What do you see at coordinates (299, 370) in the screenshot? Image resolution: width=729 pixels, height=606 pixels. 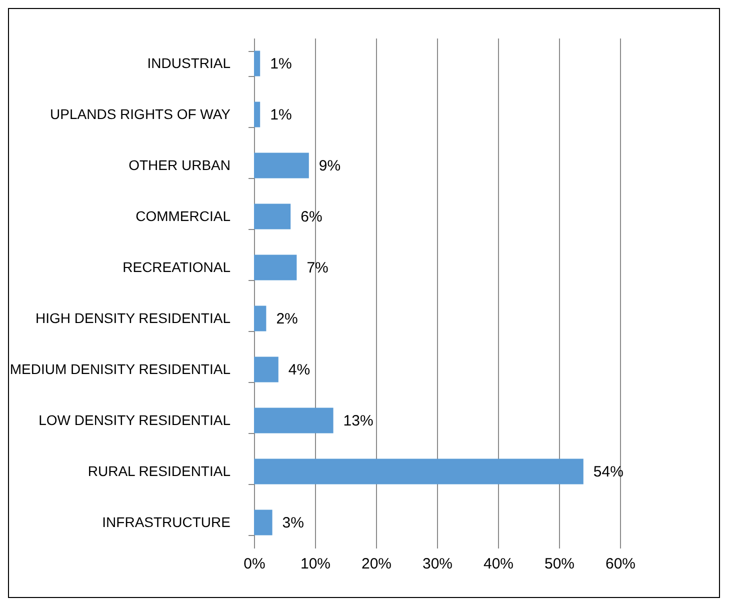 I see `data-label: 4%` at bounding box center [299, 370].